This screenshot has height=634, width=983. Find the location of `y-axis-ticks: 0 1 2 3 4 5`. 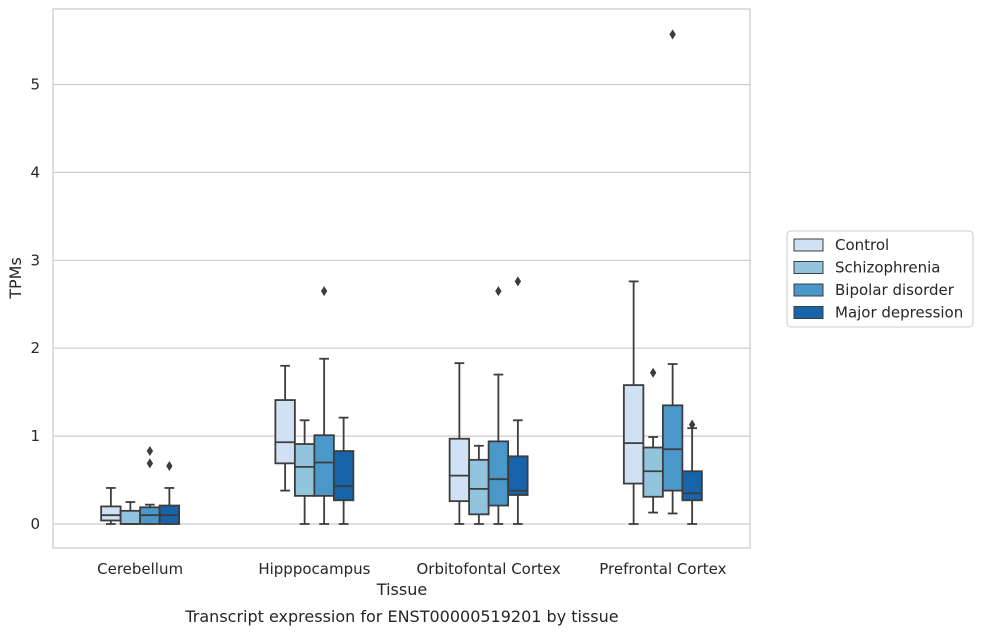

y-axis-ticks: 0 1 2 3 4 5 is located at coordinates (35, 305).